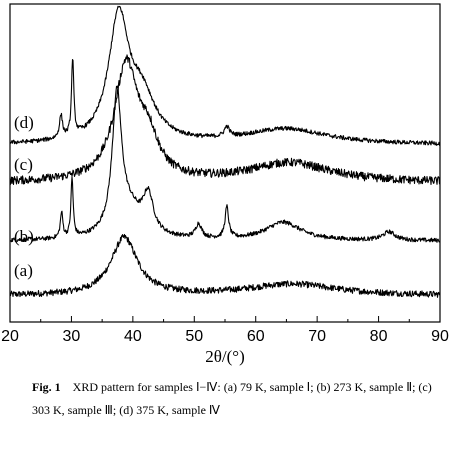  Describe the element at coordinates (24, 236) in the screenshot. I see `series-label-b: (b)` at that location.